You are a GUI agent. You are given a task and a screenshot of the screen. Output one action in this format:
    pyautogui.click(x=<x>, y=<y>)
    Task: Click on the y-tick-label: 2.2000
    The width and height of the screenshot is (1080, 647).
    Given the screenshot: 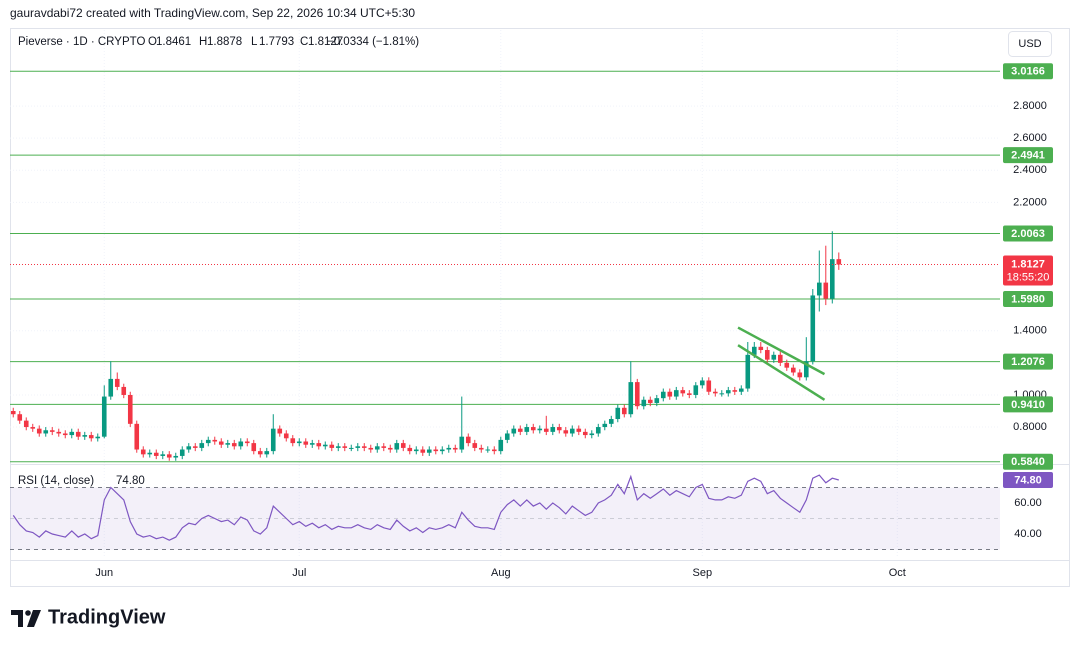 What is the action you would take?
    pyautogui.click(x=1030, y=202)
    